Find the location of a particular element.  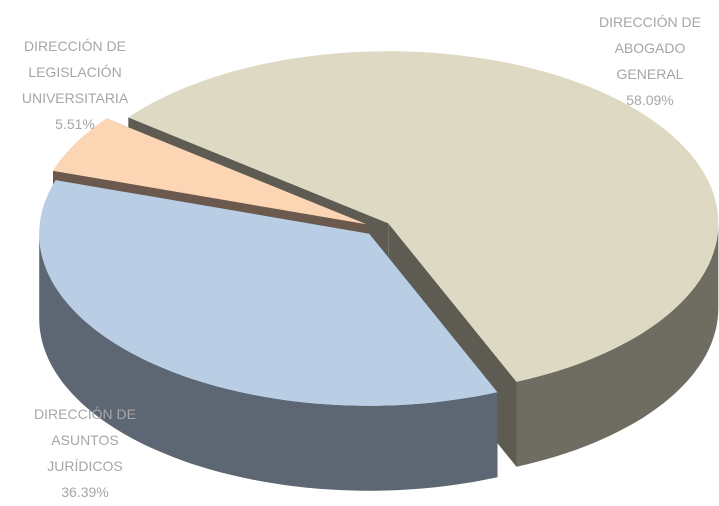

slice is located at coordinates (210, 171).